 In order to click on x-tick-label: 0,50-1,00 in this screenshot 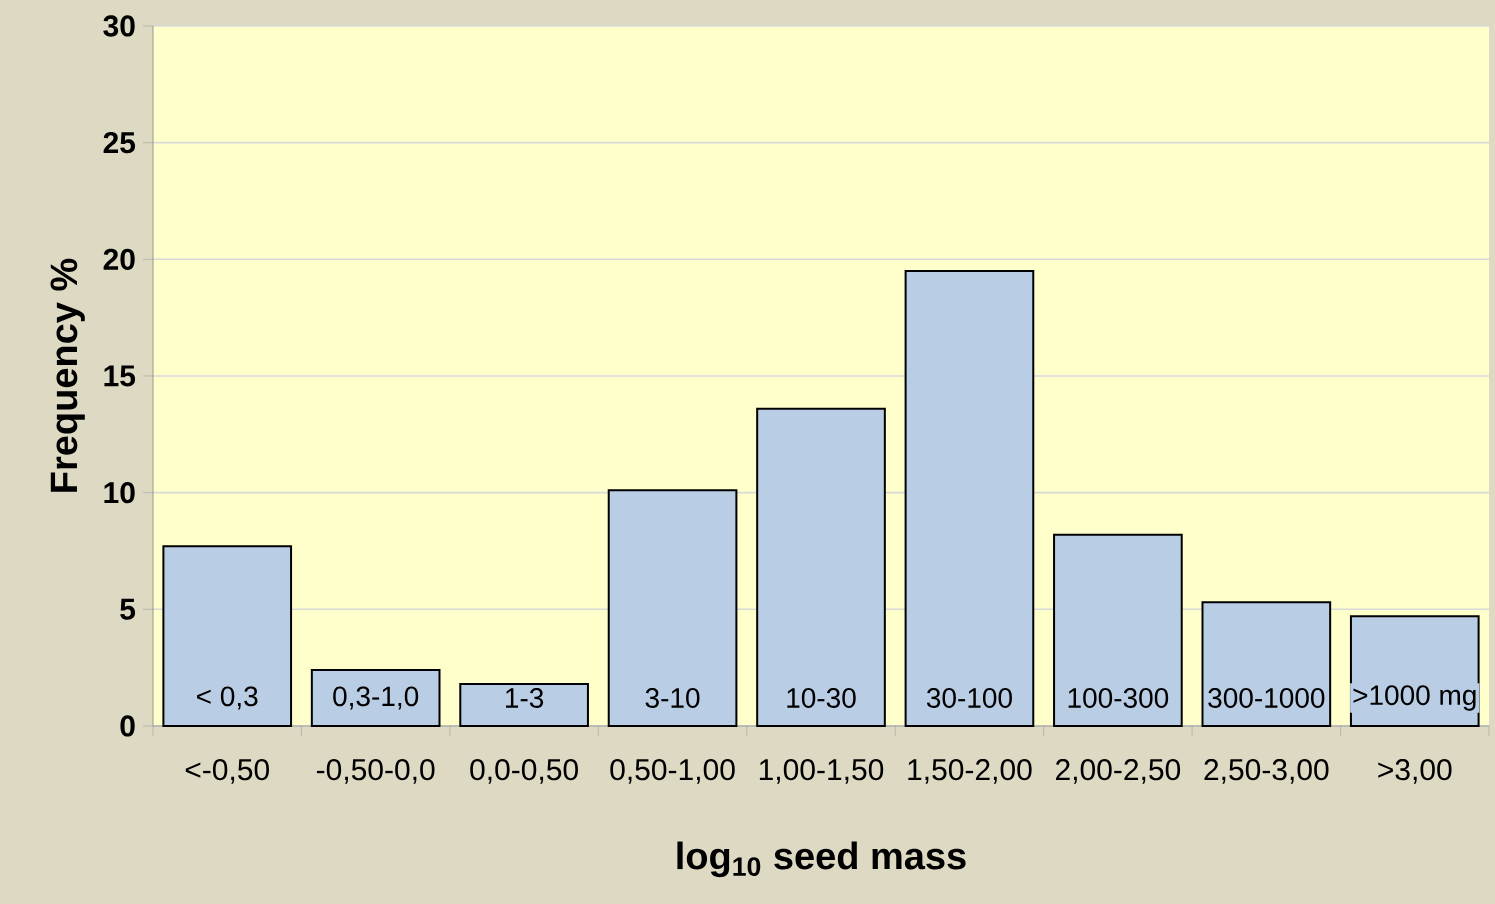, I will do `click(672, 771)`.